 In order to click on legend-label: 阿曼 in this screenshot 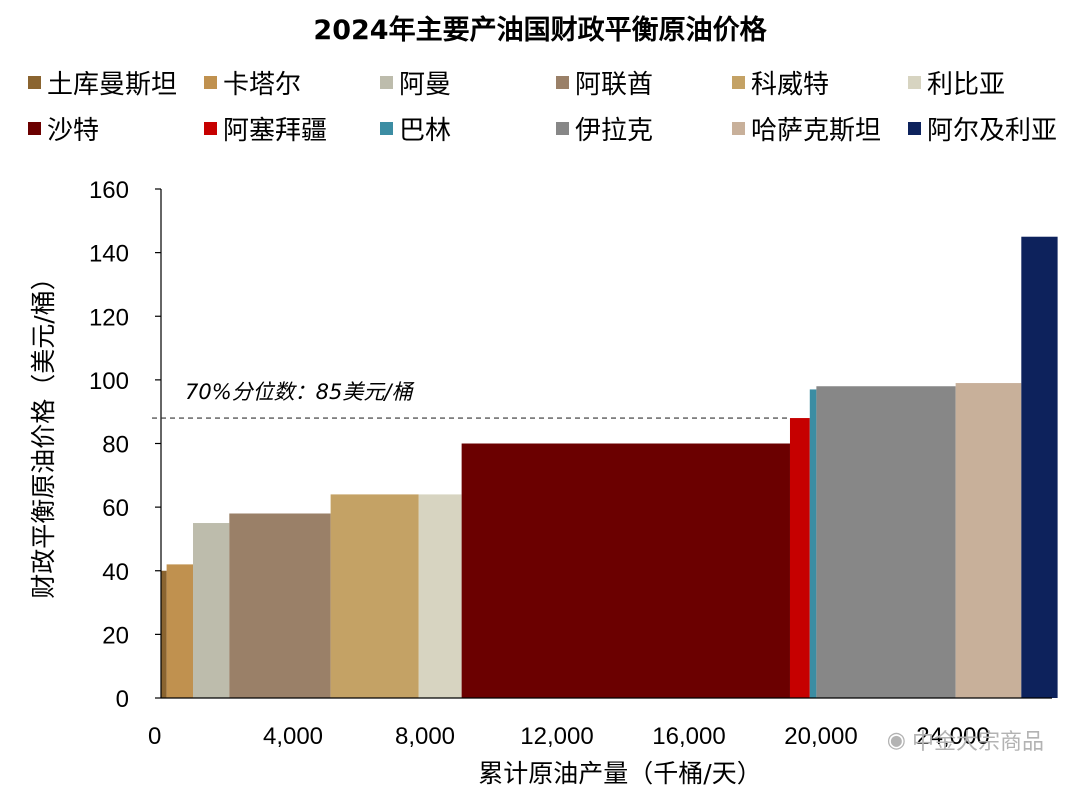, I will do `click(425, 84)`.